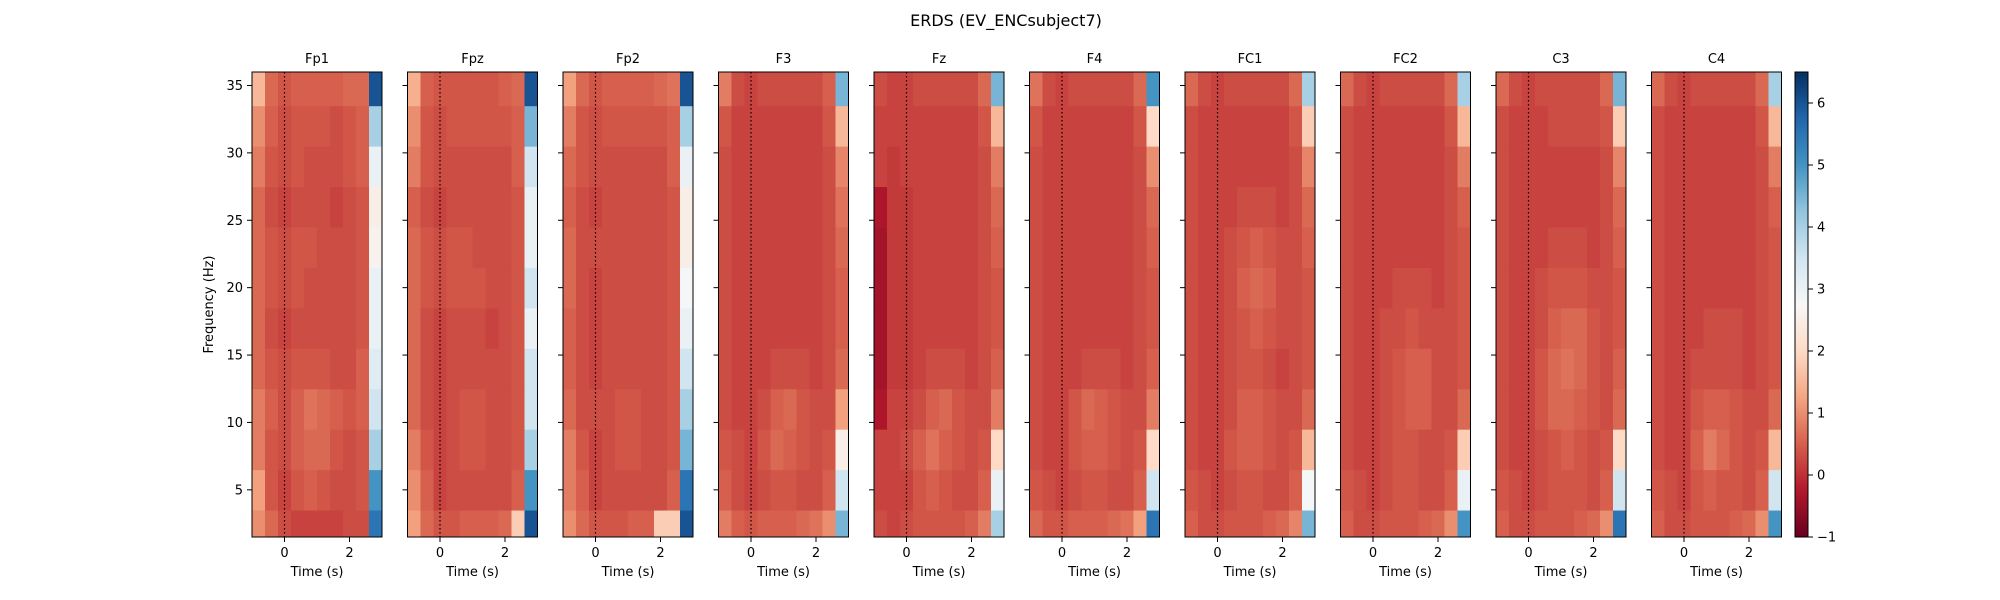 This screenshot has height=600, width=2000. What do you see at coordinates (239, 490) in the screenshot?
I see `y-tick-label: 5` at bounding box center [239, 490].